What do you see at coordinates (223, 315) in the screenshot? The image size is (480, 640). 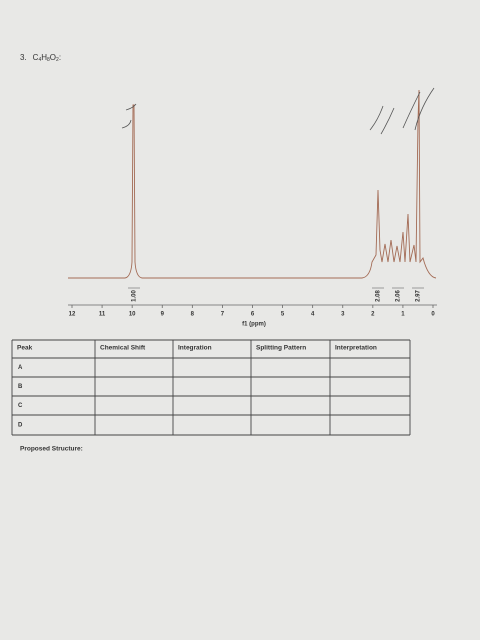 I see `tick-label: 7` at bounding box center [223, 315].